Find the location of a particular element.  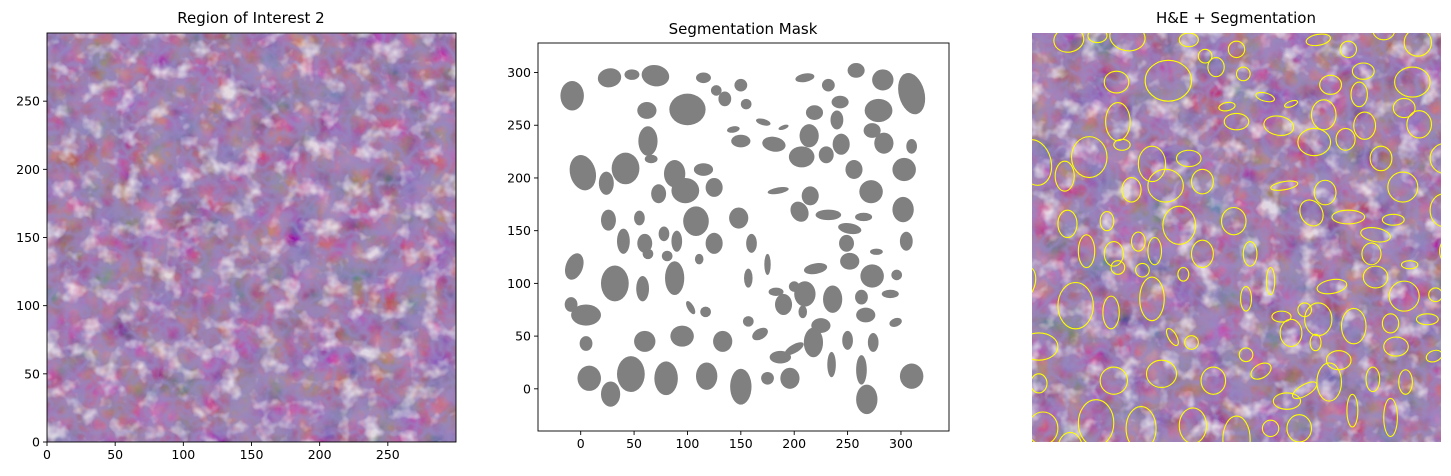

panel-1-y-ticks: 0 50 100 150 200 250 is located at coordinates (31, 272).